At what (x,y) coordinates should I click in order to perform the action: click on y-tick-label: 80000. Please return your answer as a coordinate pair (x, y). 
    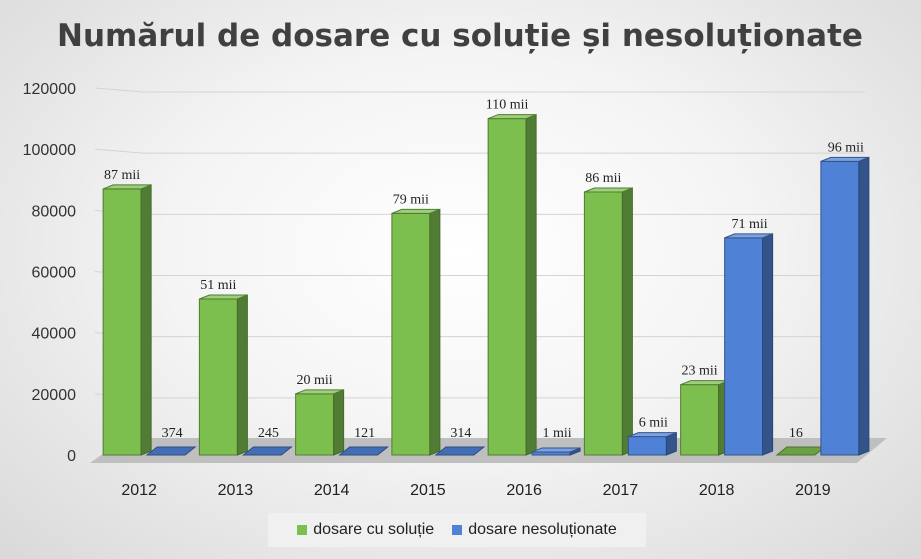
    Looking at the image, I should click on (54, 211).